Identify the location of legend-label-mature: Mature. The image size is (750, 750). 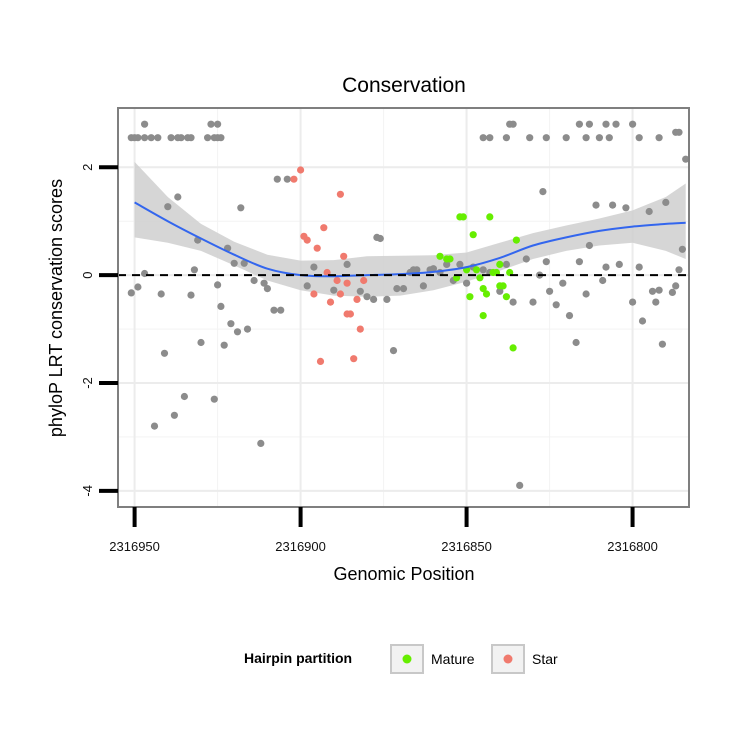
(453, 659).